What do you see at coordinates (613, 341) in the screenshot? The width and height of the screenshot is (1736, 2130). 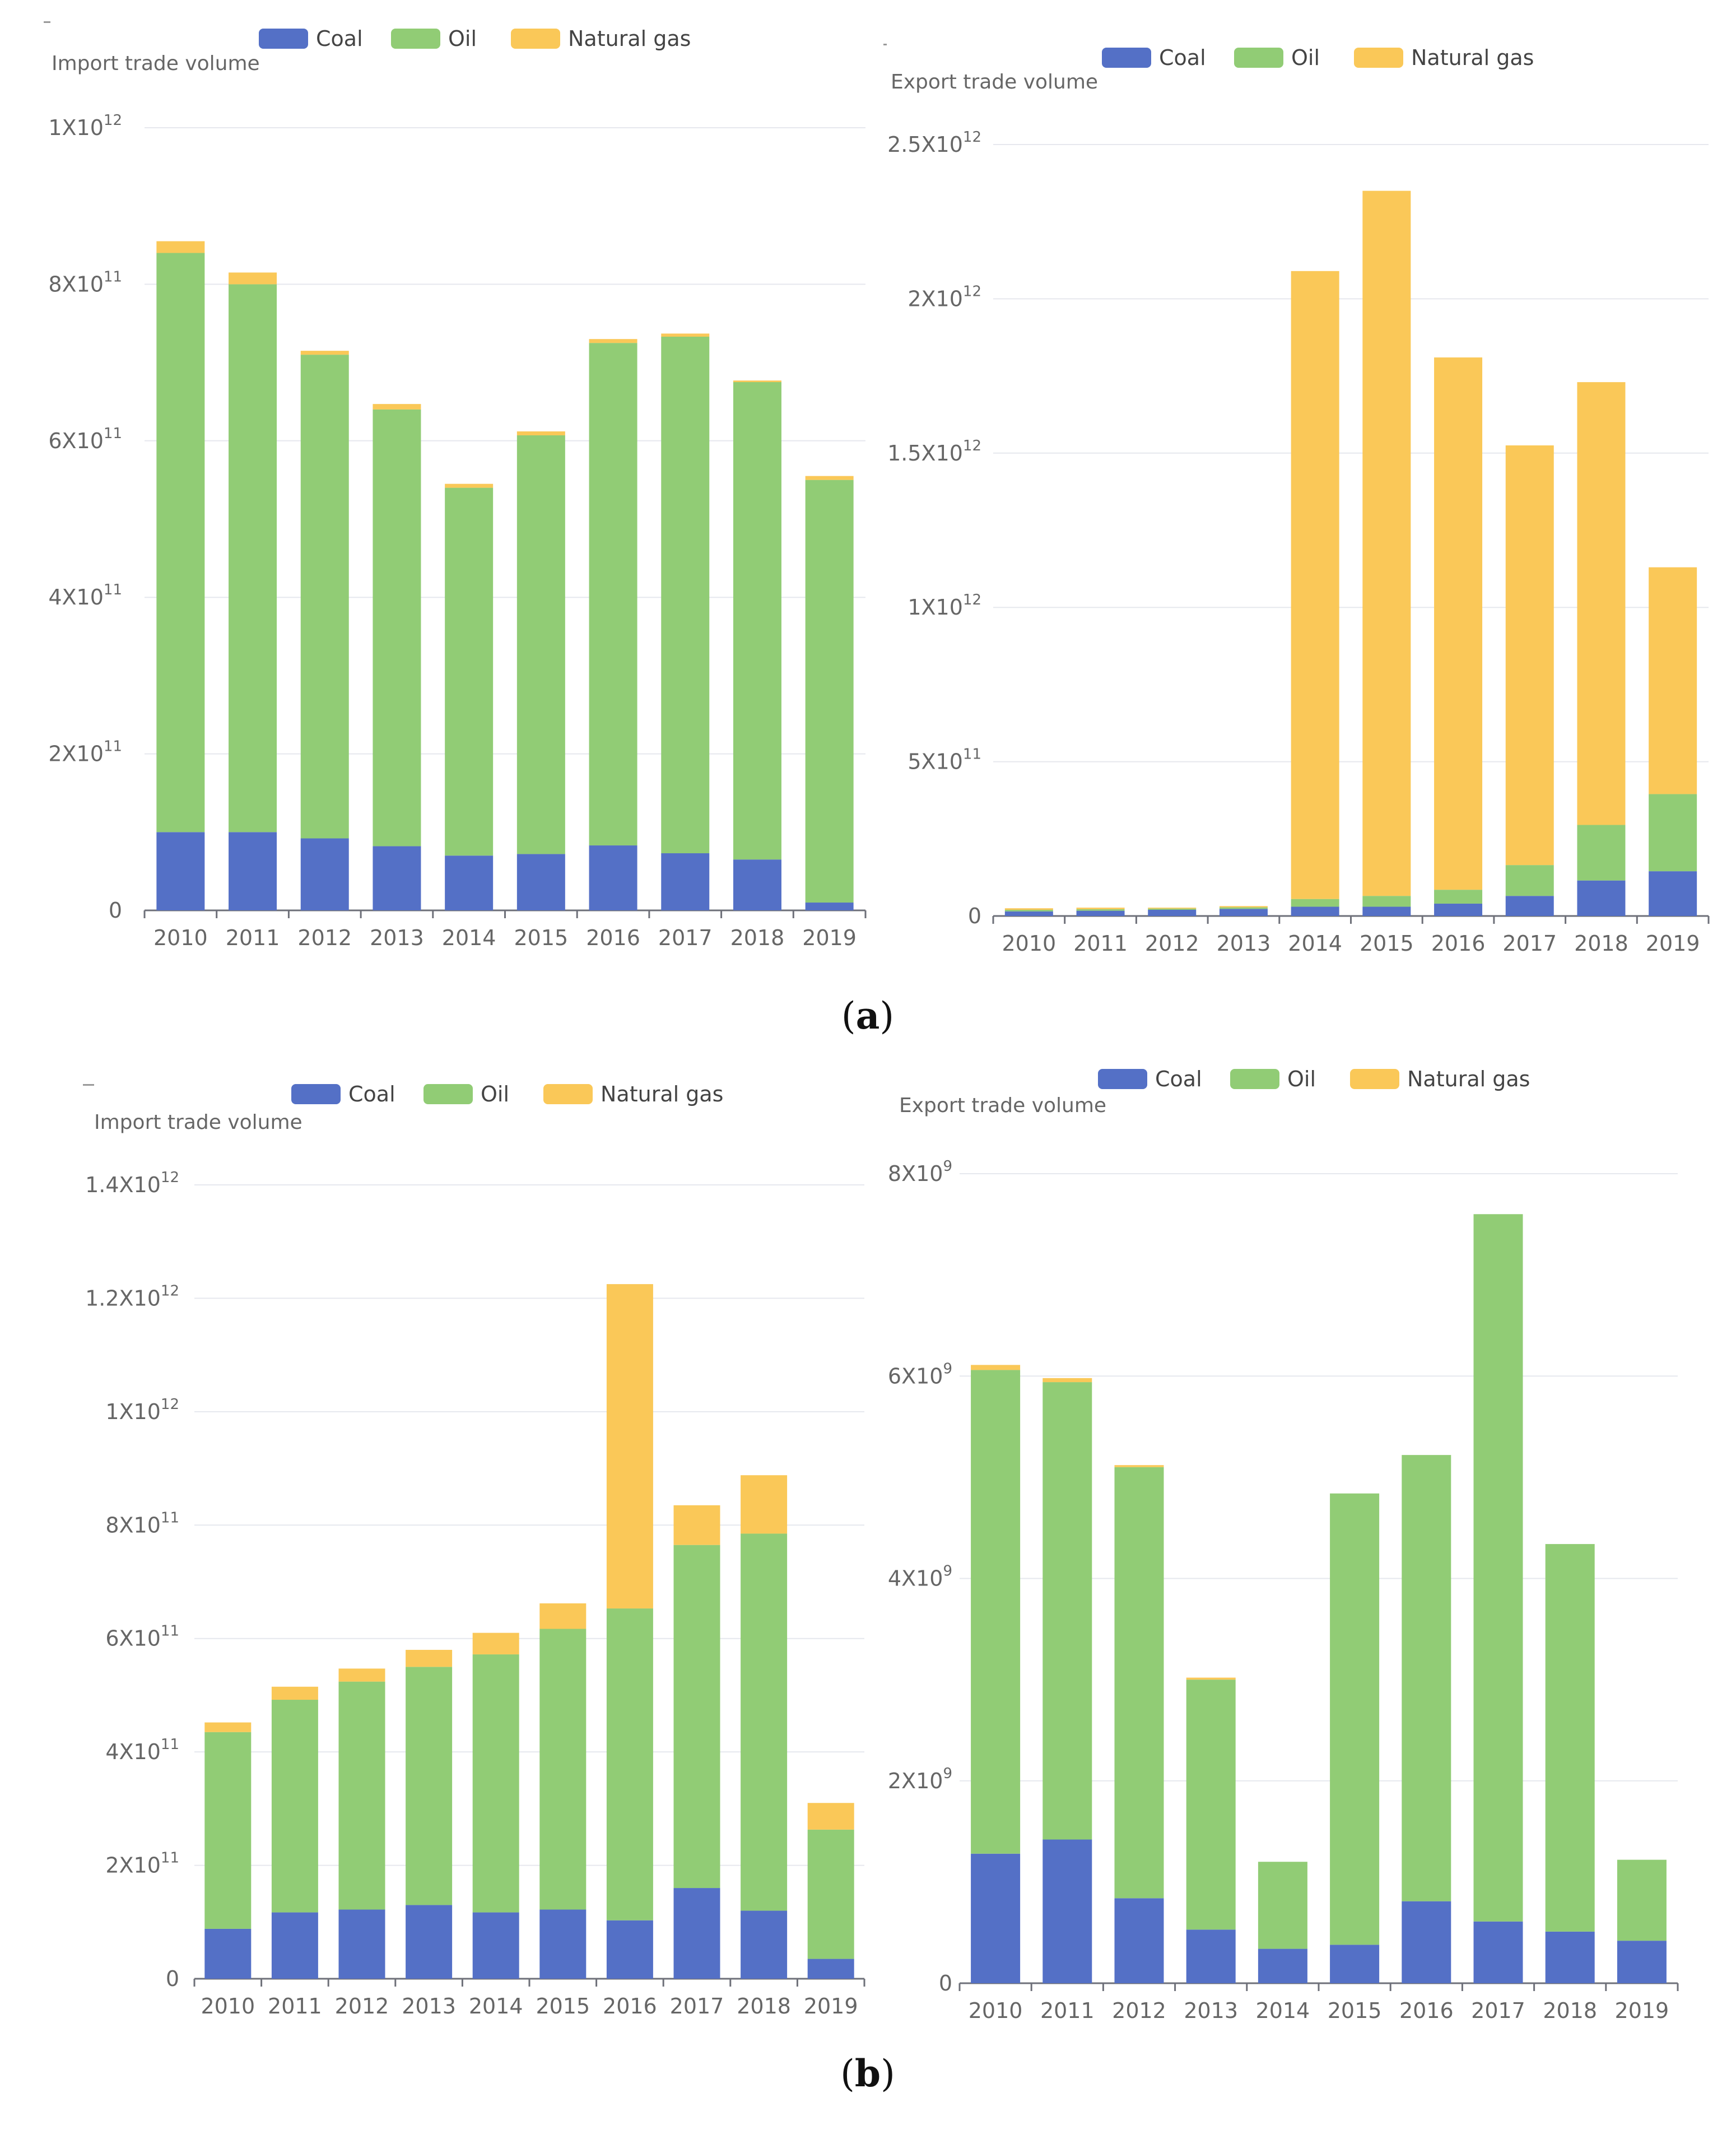 I see `bar-natural-gas-2016` at bounding box center [613, 341].